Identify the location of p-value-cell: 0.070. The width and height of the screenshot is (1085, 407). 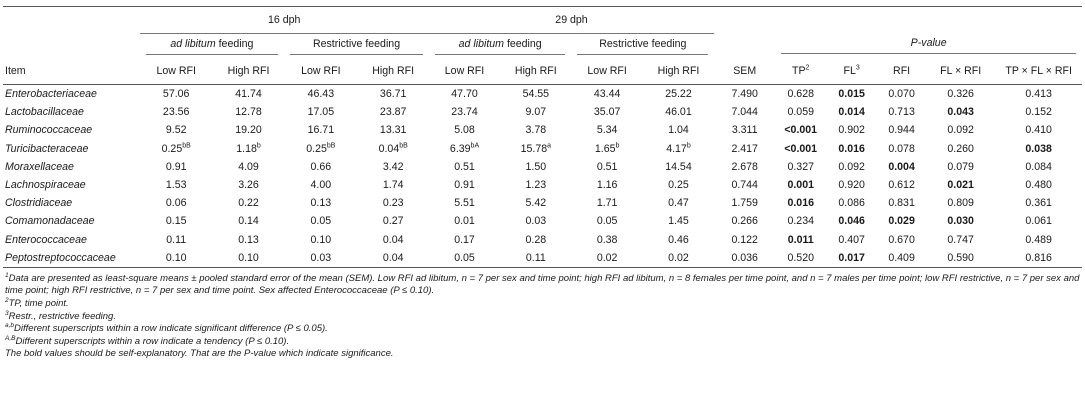
(901, 94).